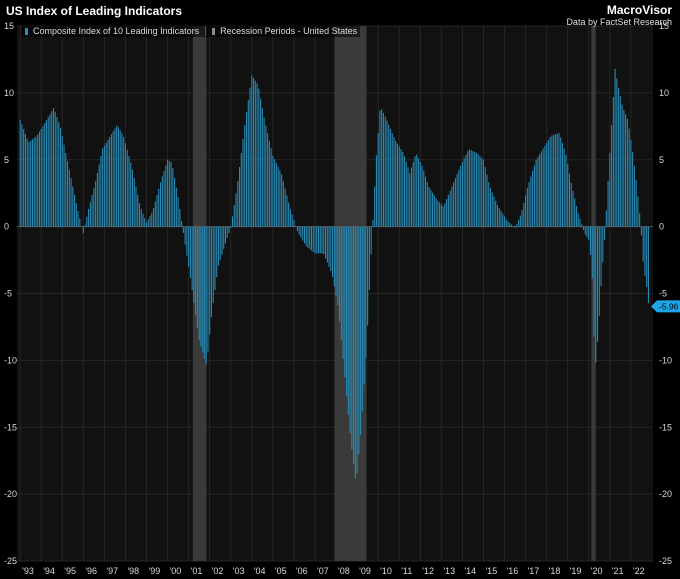 This screenshot has width=680, height=579. I want to click on x-tick-label: '03, so click(239, 571).